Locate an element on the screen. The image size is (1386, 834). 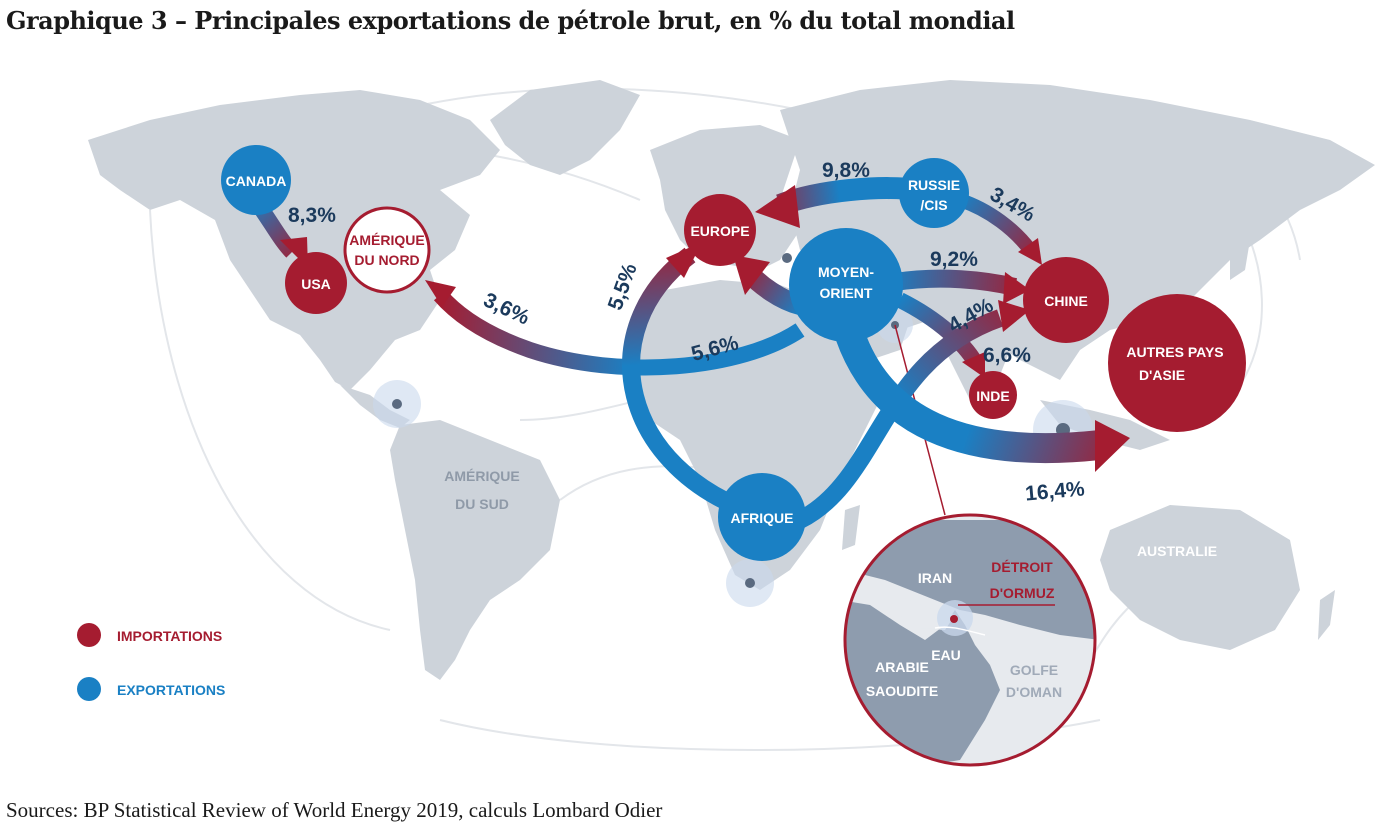
inset-arabie-line2: SAOUDITE is located at coordinates (902, 691).